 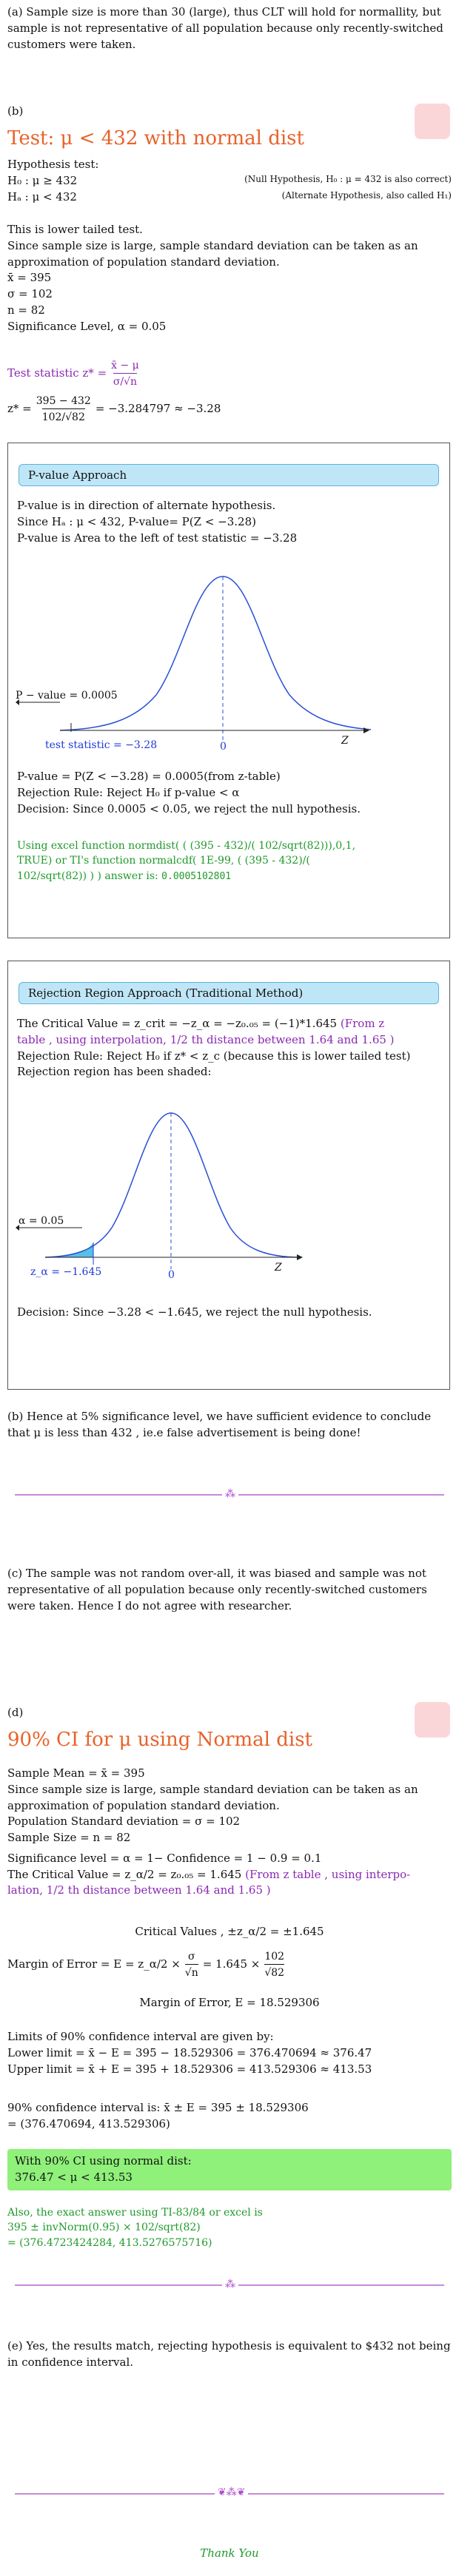 What do you see at coordinates (159, 1740) in the screenshot?
I see `part-d-title: 90% CI for μ using Normal dist` at bounding box center [159, 1740].